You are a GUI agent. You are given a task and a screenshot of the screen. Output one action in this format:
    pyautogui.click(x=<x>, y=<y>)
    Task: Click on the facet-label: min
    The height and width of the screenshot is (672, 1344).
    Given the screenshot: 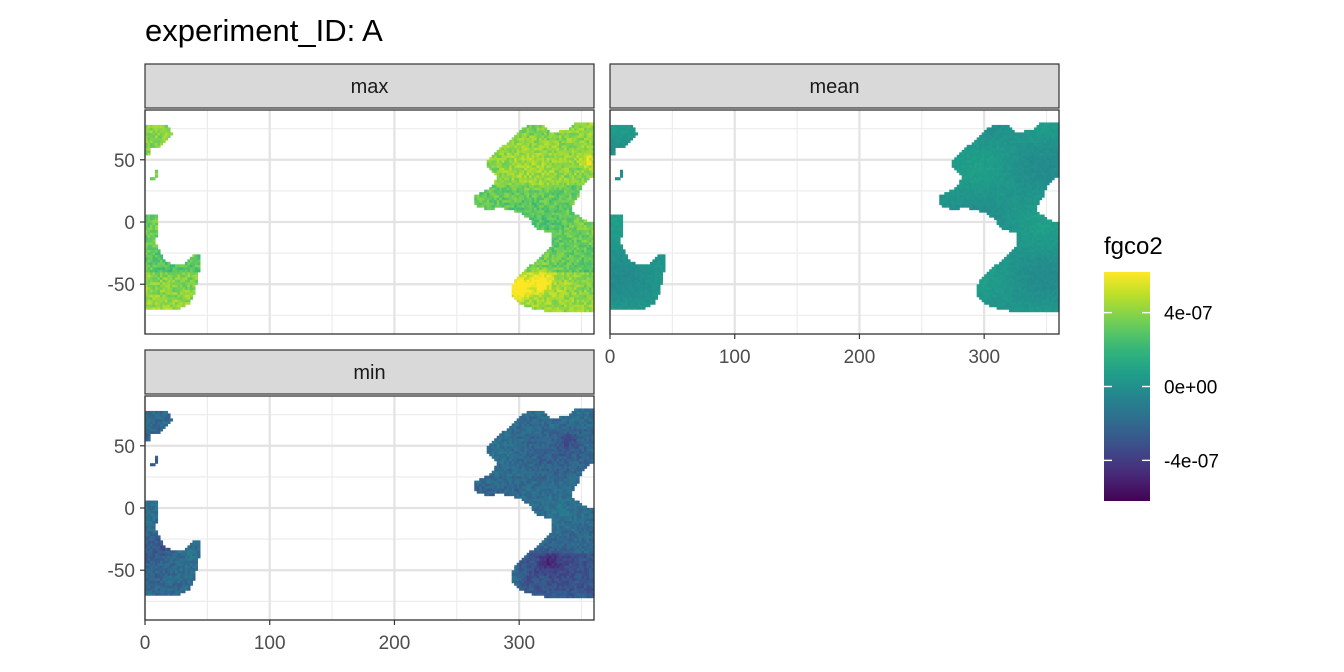 What is the action you would take?
    pyautogui.click(x=369, y=373)
    